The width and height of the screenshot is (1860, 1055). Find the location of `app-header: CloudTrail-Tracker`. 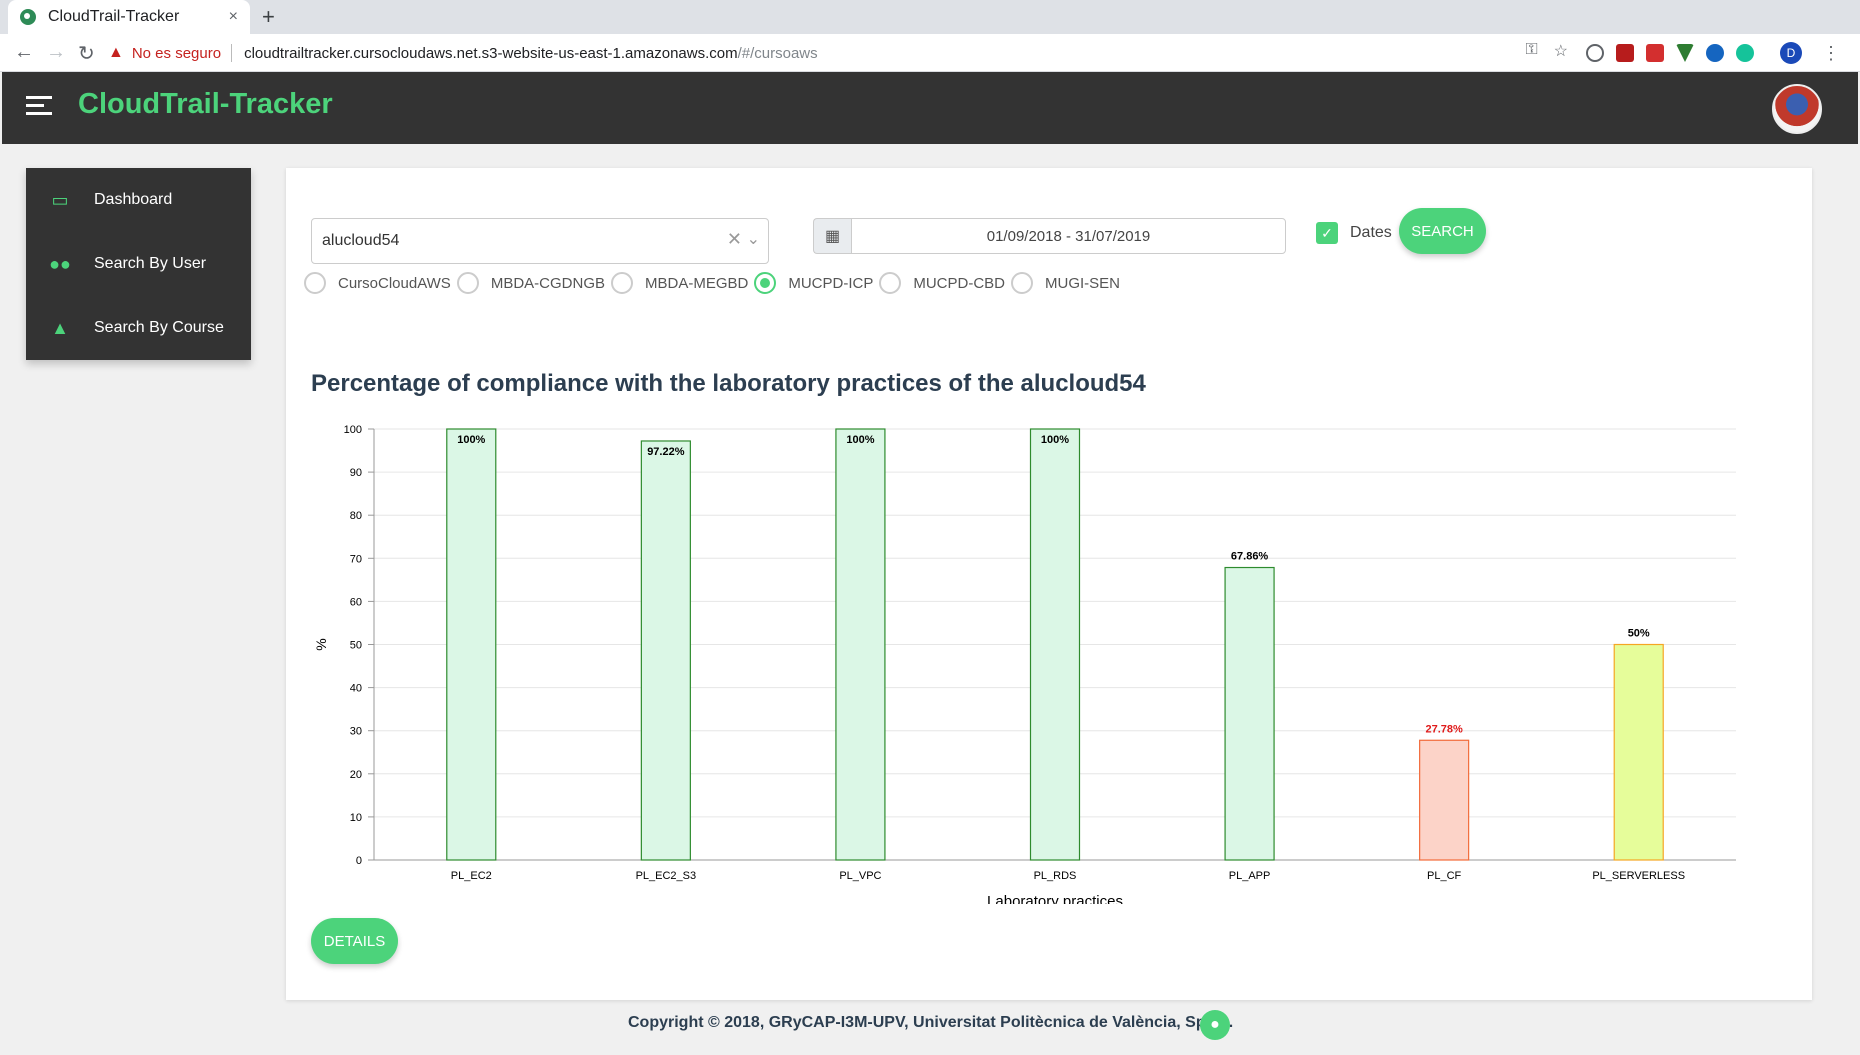

app-header: CloudTrail-Tracker is located at coordinates (930, 108).